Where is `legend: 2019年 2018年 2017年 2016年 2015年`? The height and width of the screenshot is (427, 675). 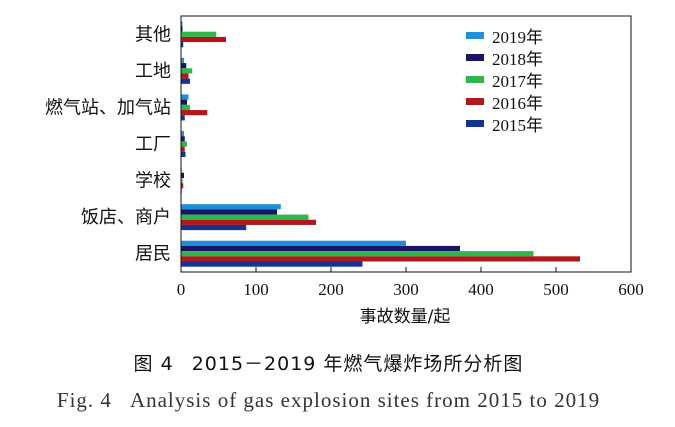
legend: 2019年 2018年 2017年 2016年 2015年 is located at coordinates (504, 81).